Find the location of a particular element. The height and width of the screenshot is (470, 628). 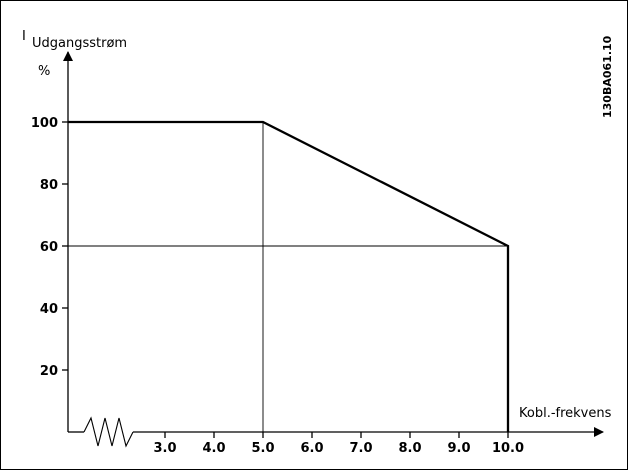

y-axis-symbol: I is located at coordinates (24, 36).